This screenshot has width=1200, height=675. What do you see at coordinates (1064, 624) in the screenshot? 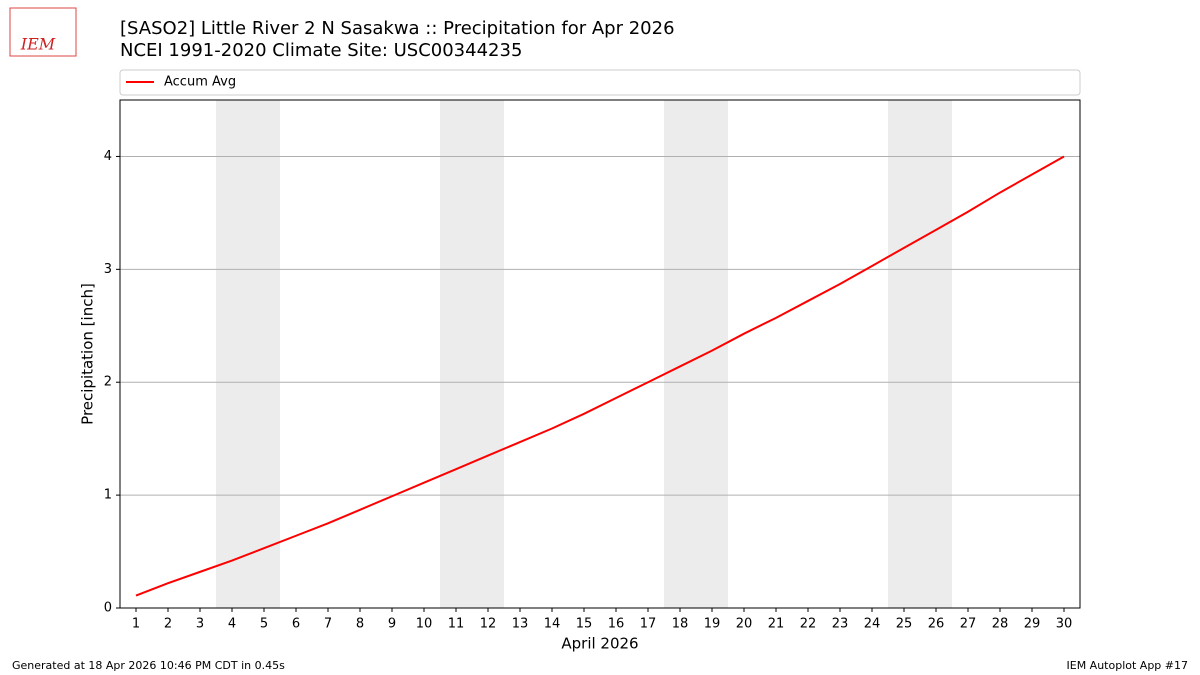
I see `x-tick-label: 30` at bounding box center [1064, 624].